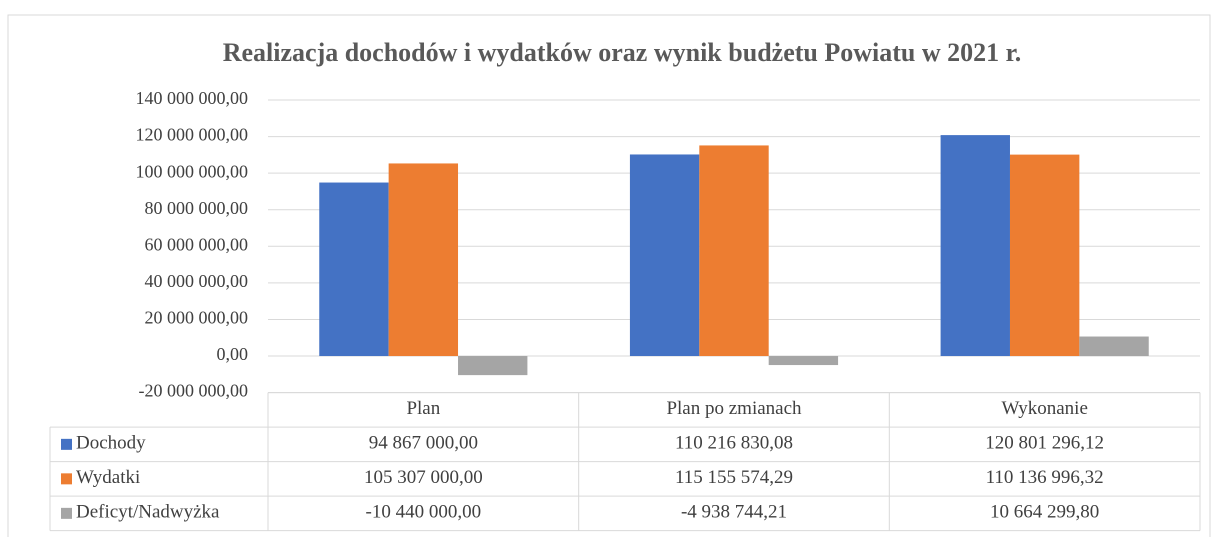 This screenshot has height=537, width=1218. I want to click on x-tick-label: Plan po zmianach, so click(734, 408).